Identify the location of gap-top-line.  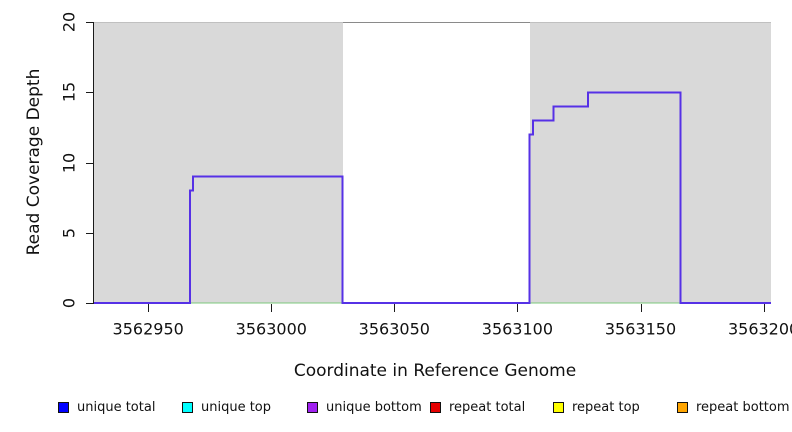
(436, 22).